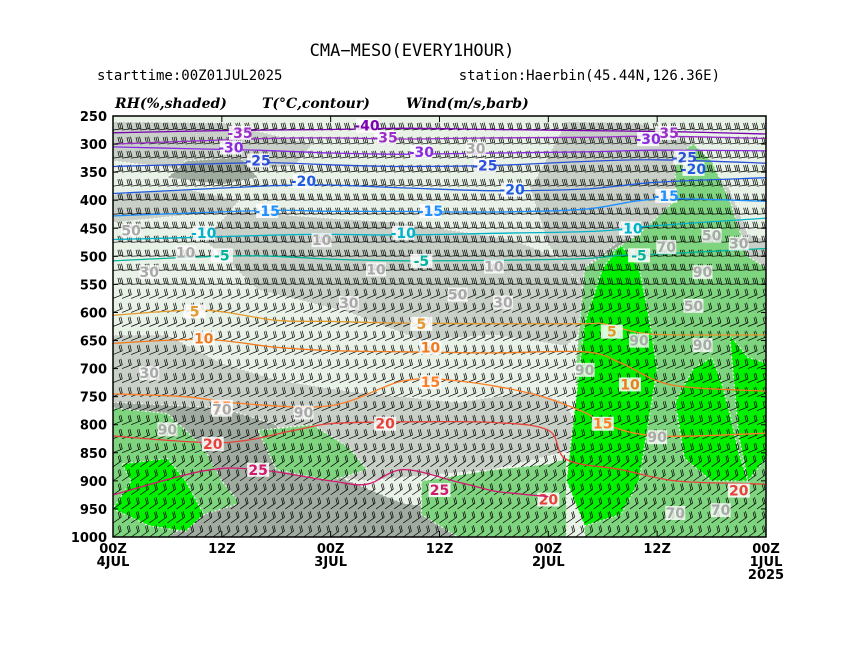  Describe the element at coordinates (676, 514) in the screenshot. I see `rh-label: 70` at that location.